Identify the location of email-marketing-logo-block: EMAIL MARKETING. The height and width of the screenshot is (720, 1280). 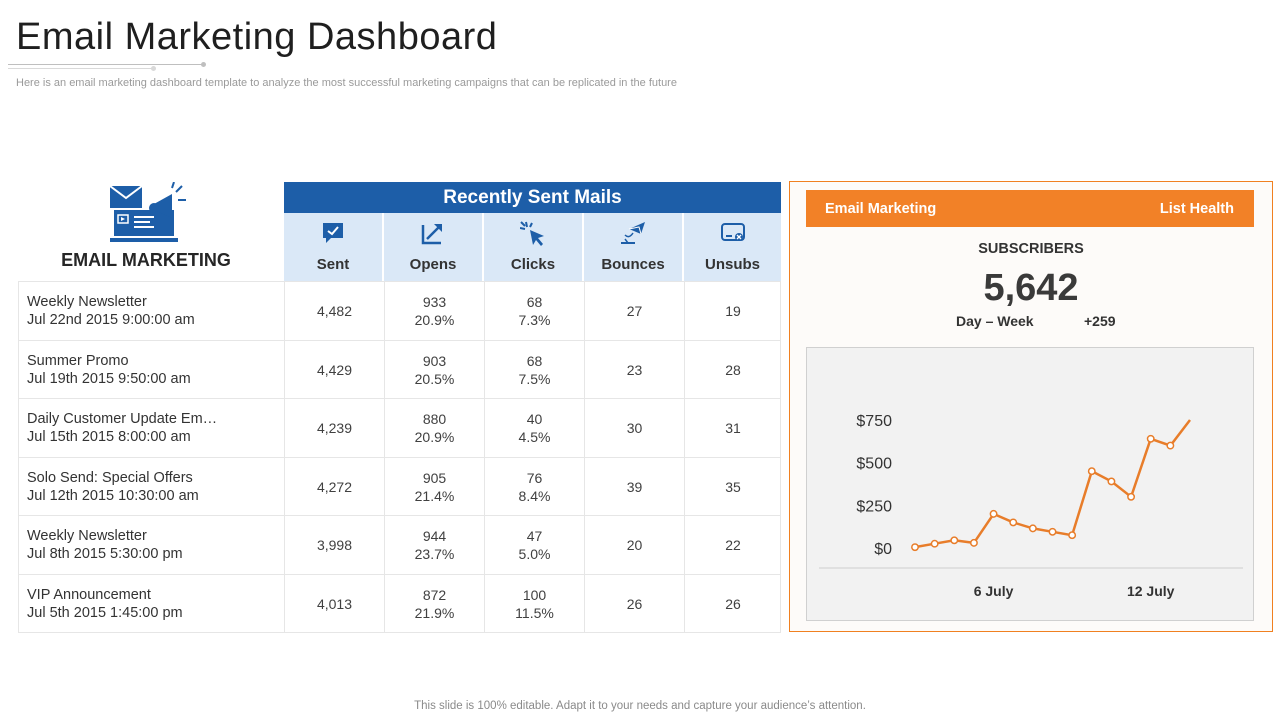
(151, 230).